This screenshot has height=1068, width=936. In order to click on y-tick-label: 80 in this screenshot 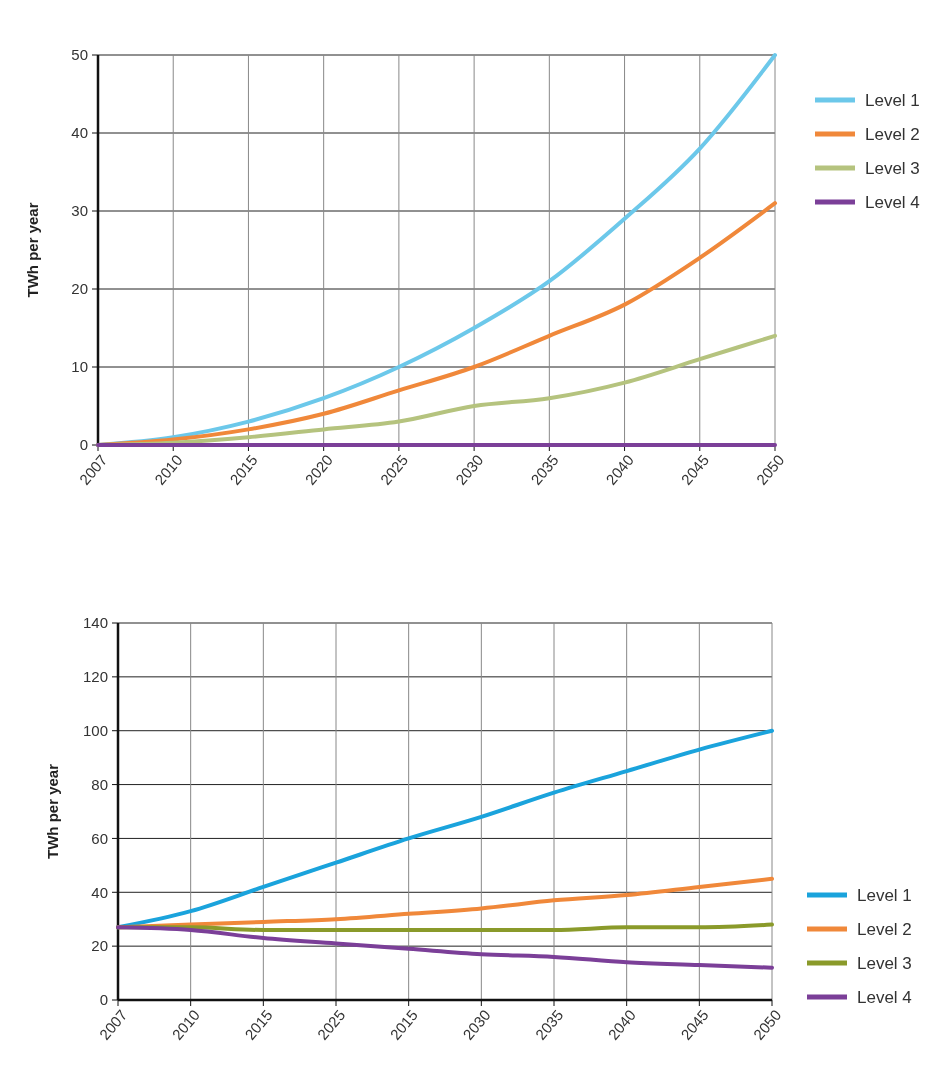, I will do `click(99, 784)`.